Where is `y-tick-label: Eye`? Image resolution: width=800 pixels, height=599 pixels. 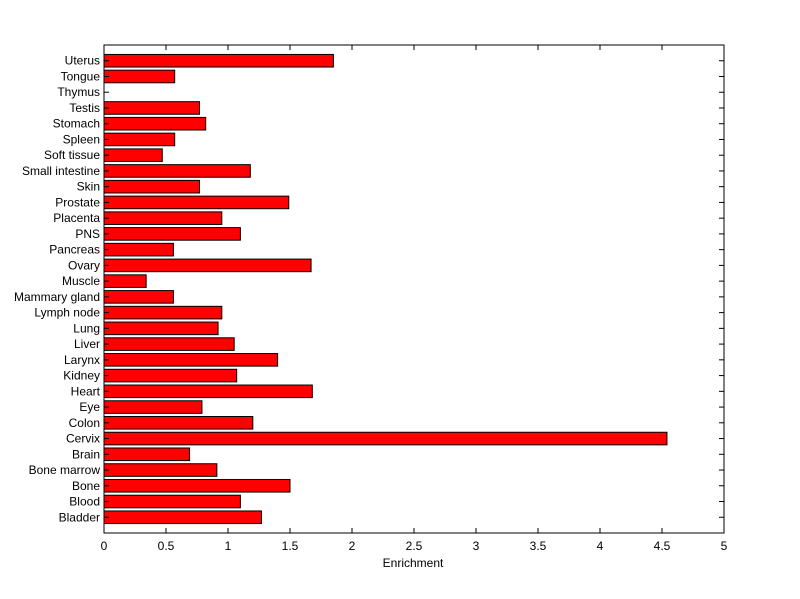 y-tick-label: Eye is located at coordinates (89, 407).